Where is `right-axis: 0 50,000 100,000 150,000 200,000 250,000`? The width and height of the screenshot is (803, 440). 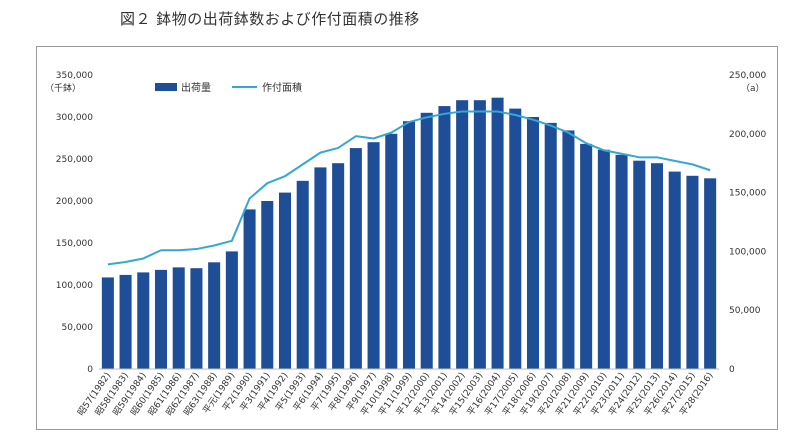 right-axis: 0 50,000 100,000 150,000 200,000 250,000 is located at coordinates (747, 223).